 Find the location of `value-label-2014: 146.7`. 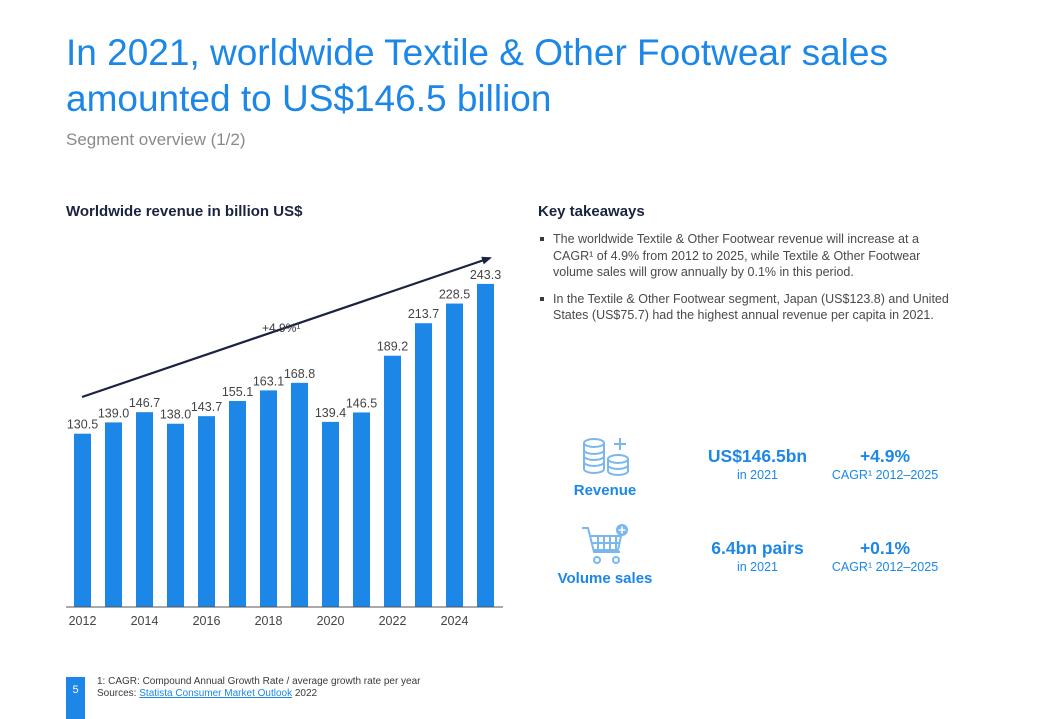

value-label-2014: 146.7 is located at coordinates (144, 403).